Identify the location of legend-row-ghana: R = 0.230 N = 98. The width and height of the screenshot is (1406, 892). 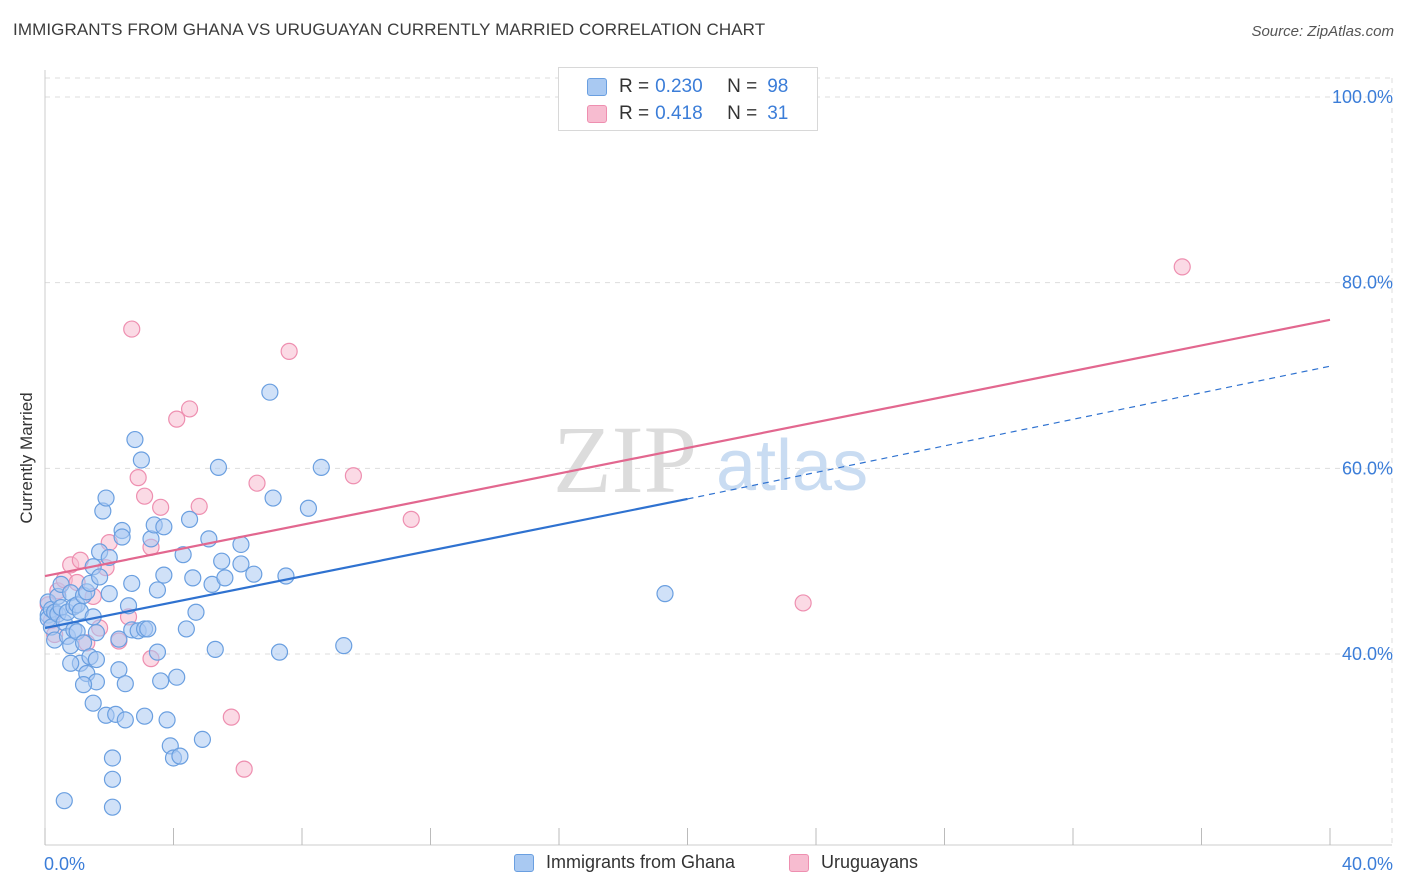
(687, 87).